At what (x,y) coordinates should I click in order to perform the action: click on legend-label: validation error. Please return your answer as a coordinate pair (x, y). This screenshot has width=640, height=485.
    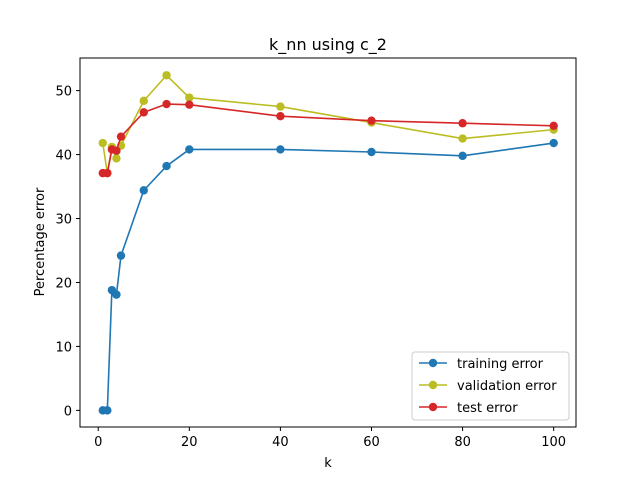
    Looking at the image, I should click on (507, 386).